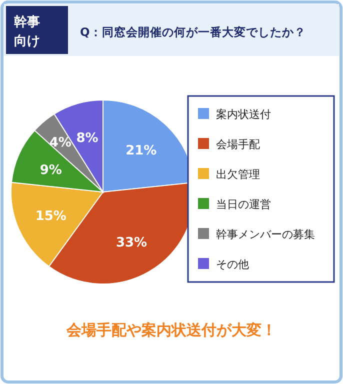  I want to click on data-label: 15%, so click(50, 216).